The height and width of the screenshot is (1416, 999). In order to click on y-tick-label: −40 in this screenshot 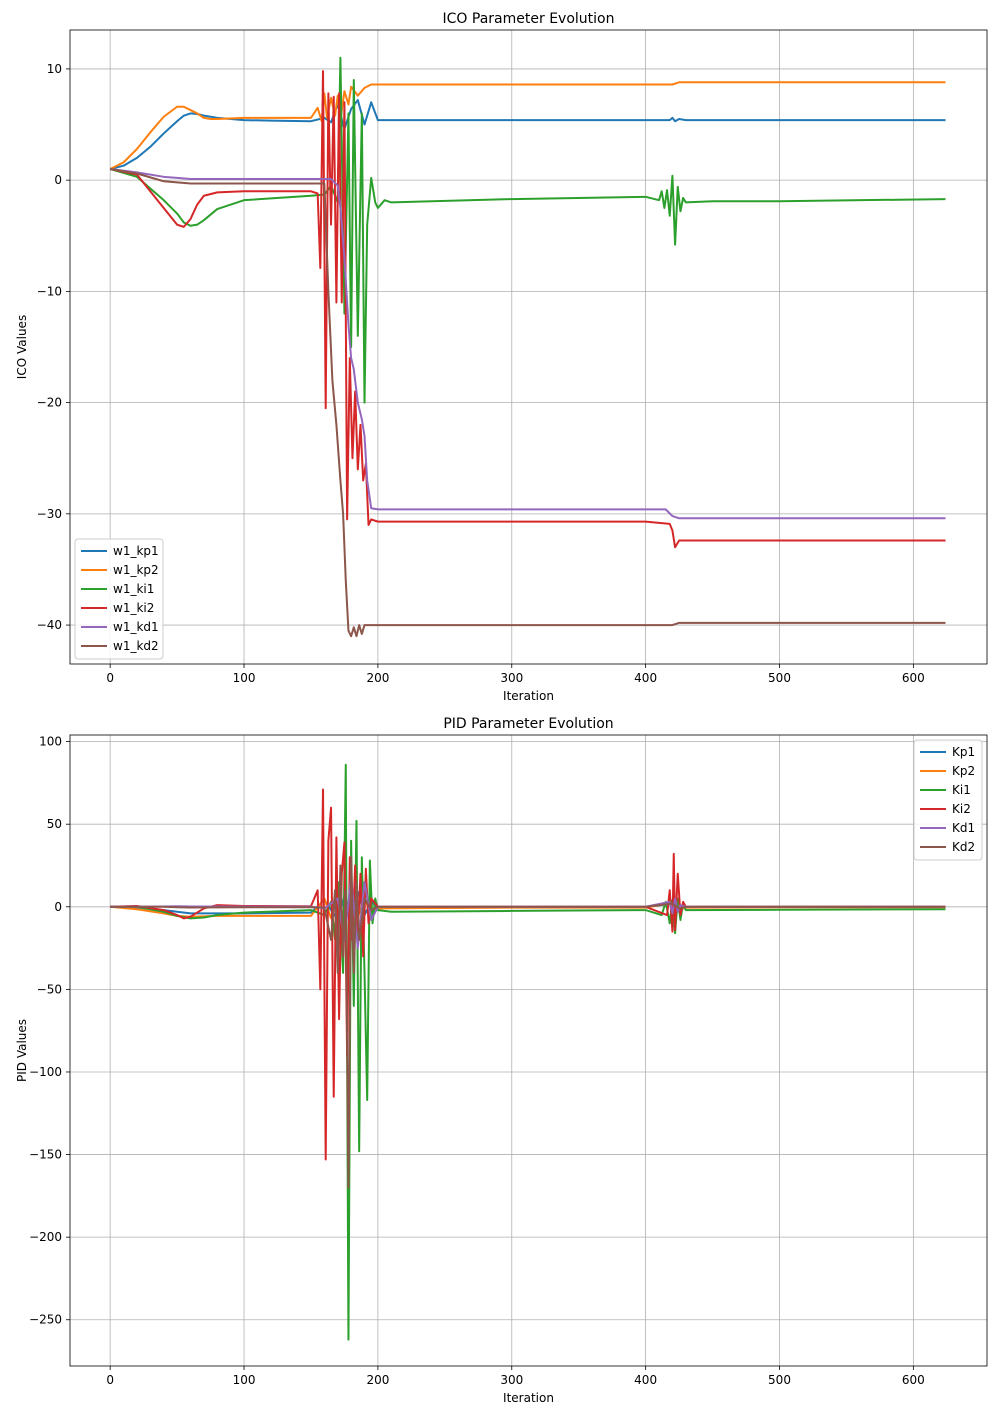, I will do `click(49, 625)`.